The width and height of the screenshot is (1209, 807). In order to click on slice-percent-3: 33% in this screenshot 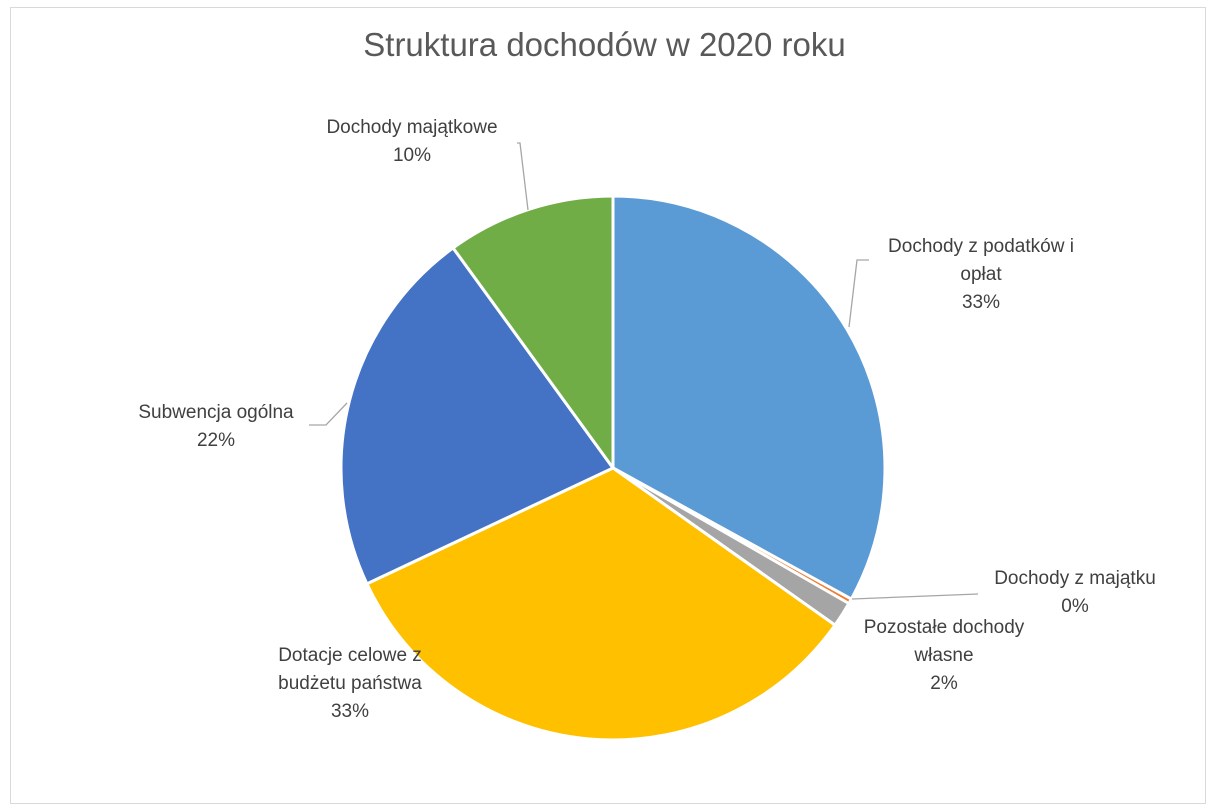, I will do `click(350, 711)`.